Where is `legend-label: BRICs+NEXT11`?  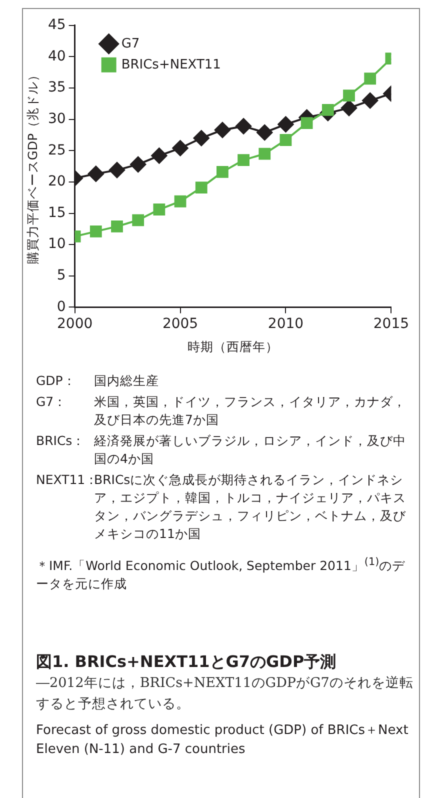
legend-label: BRICs+NEXT11 is located at coordinates (171, 64).